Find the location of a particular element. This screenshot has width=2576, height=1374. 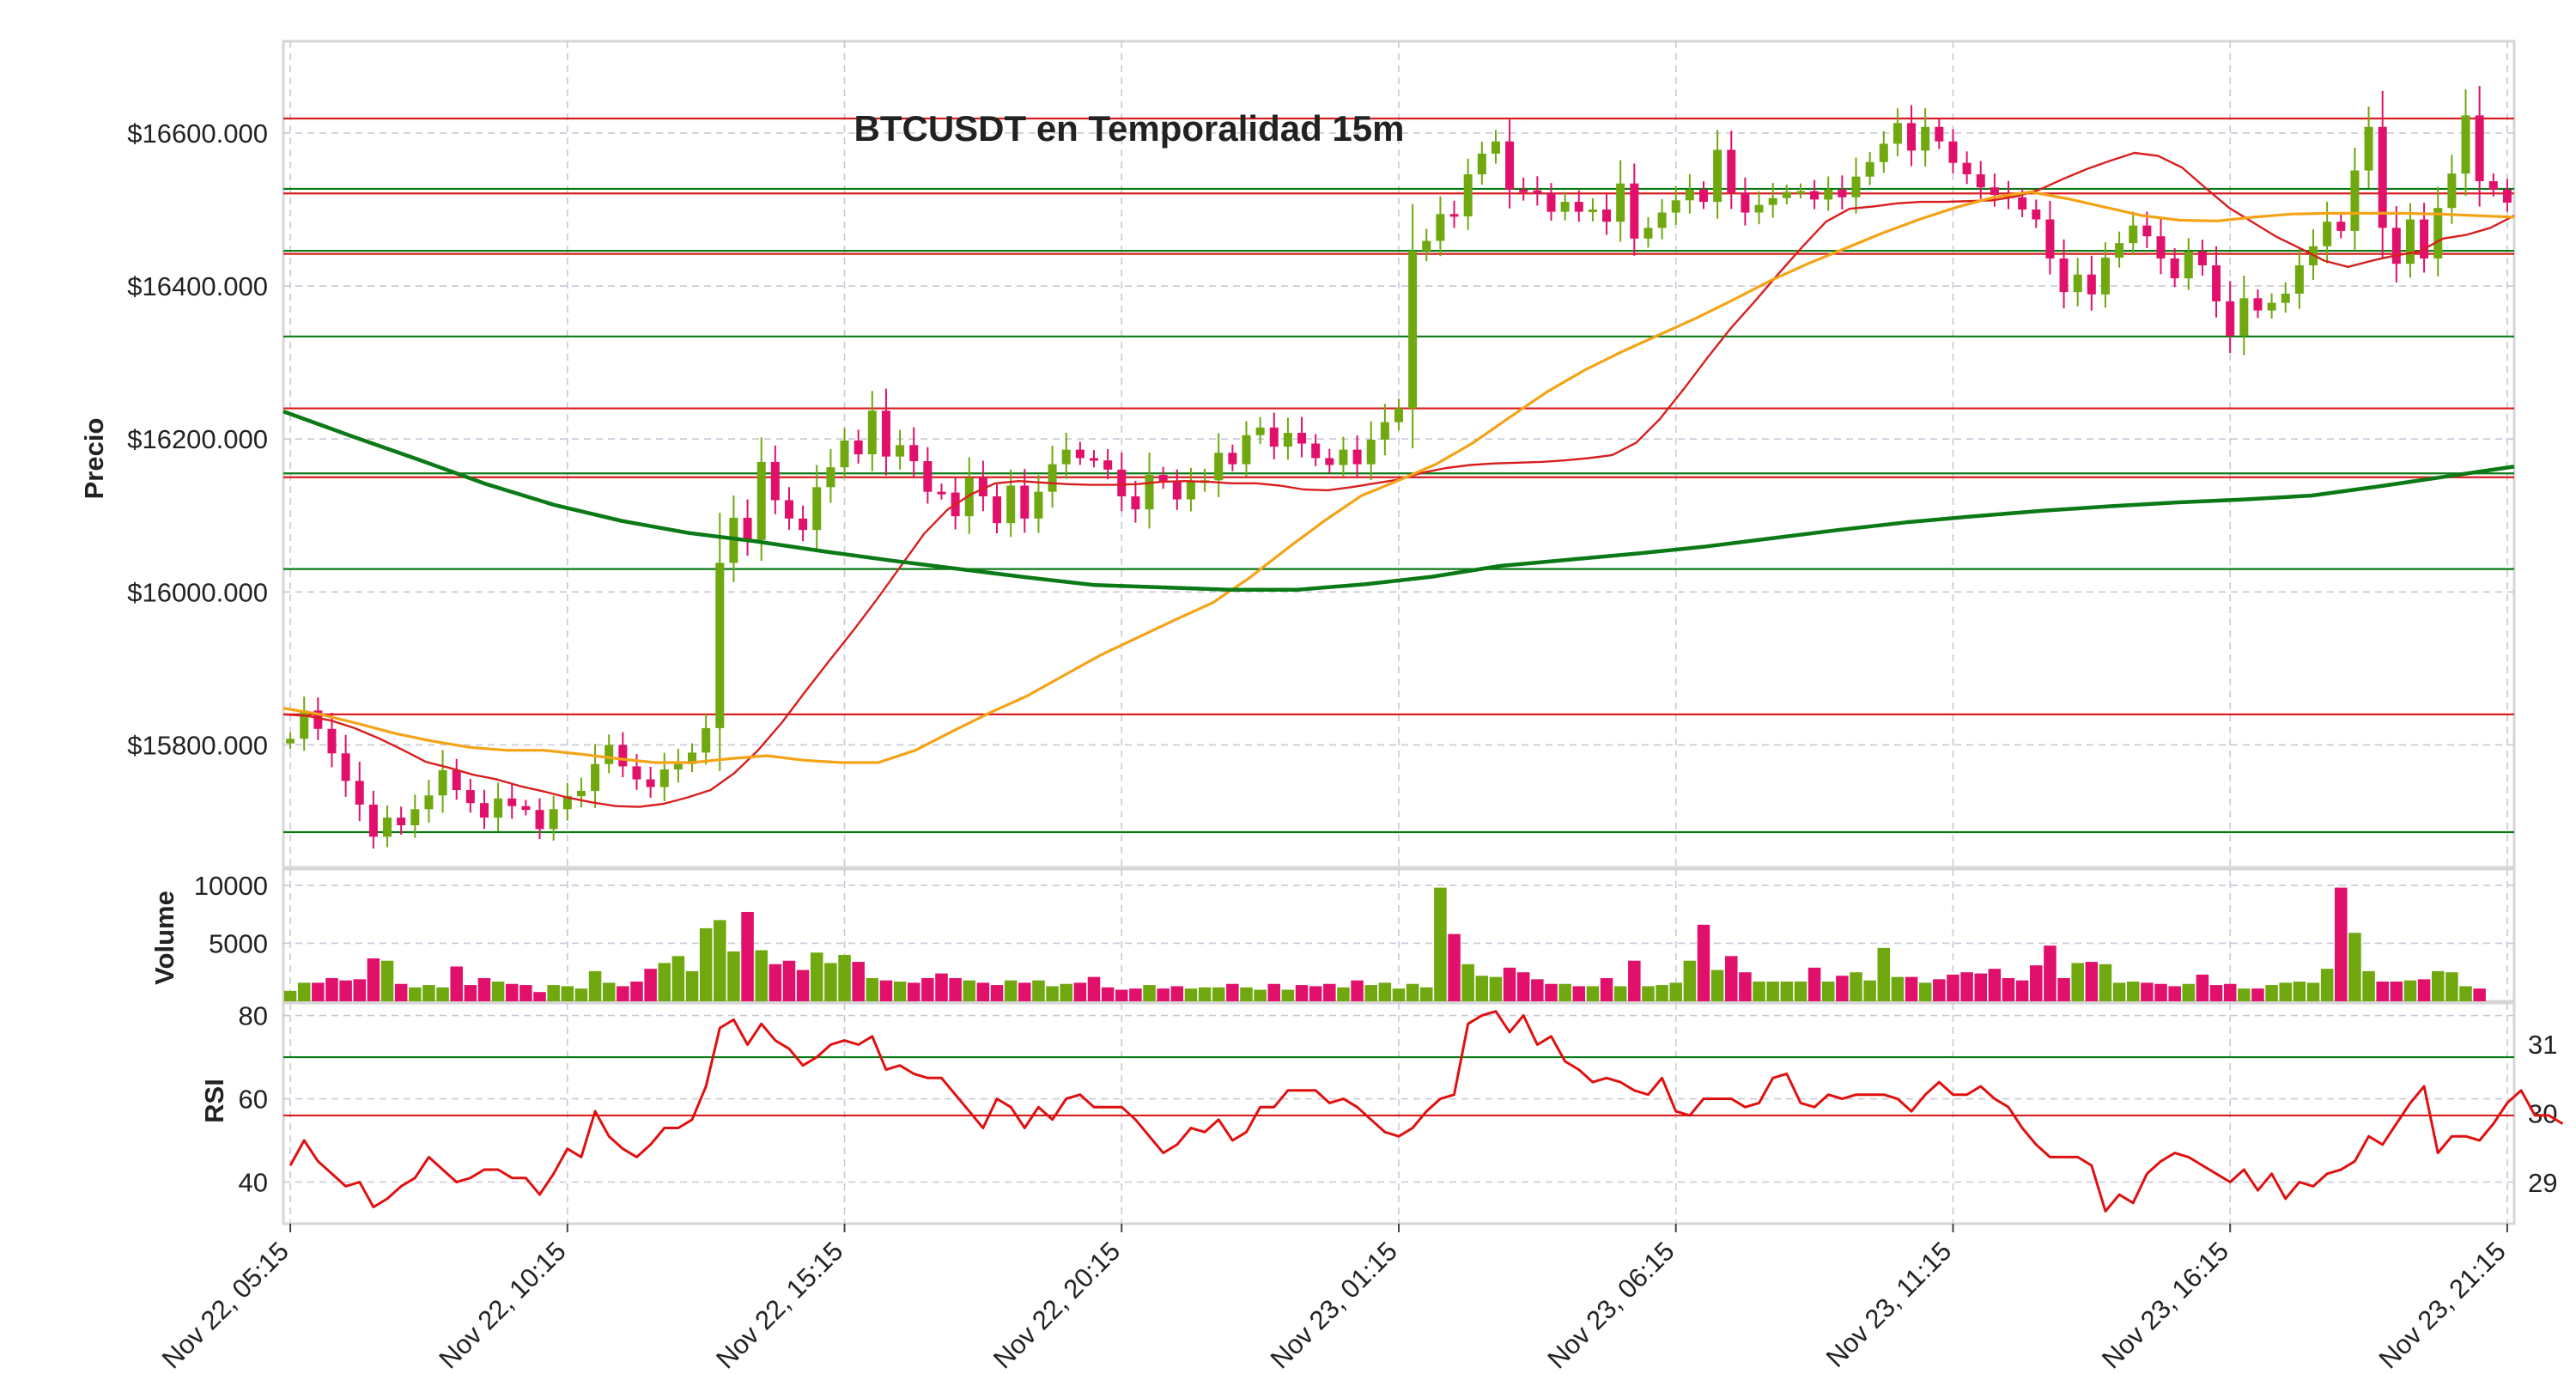

x-tick-label: Nov 23, 01:15 is located at coordinates (1334, 1305).